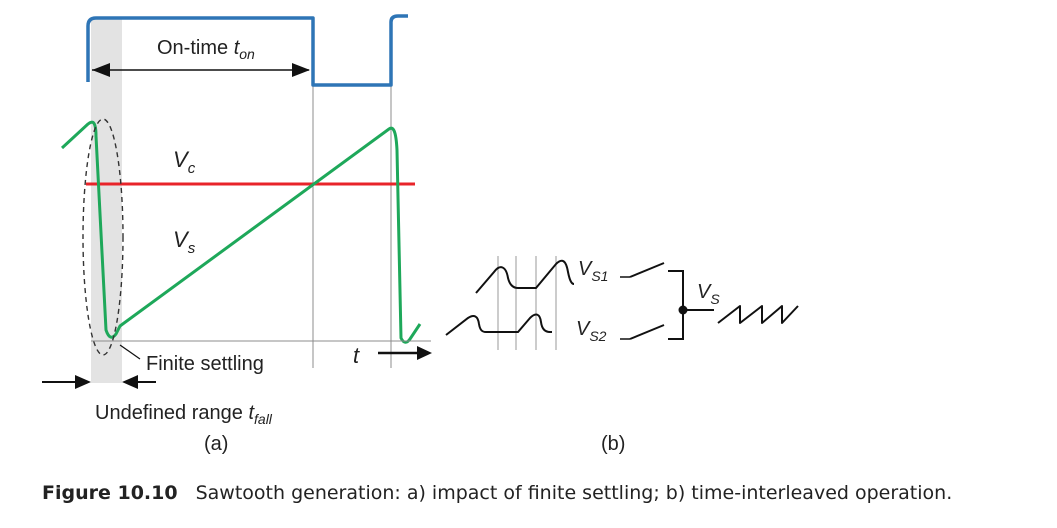 The image size is (1057, 528). Describe the element at coordinates (184, 162) in the screenshot. I see `vc-label: Vc` at that location.